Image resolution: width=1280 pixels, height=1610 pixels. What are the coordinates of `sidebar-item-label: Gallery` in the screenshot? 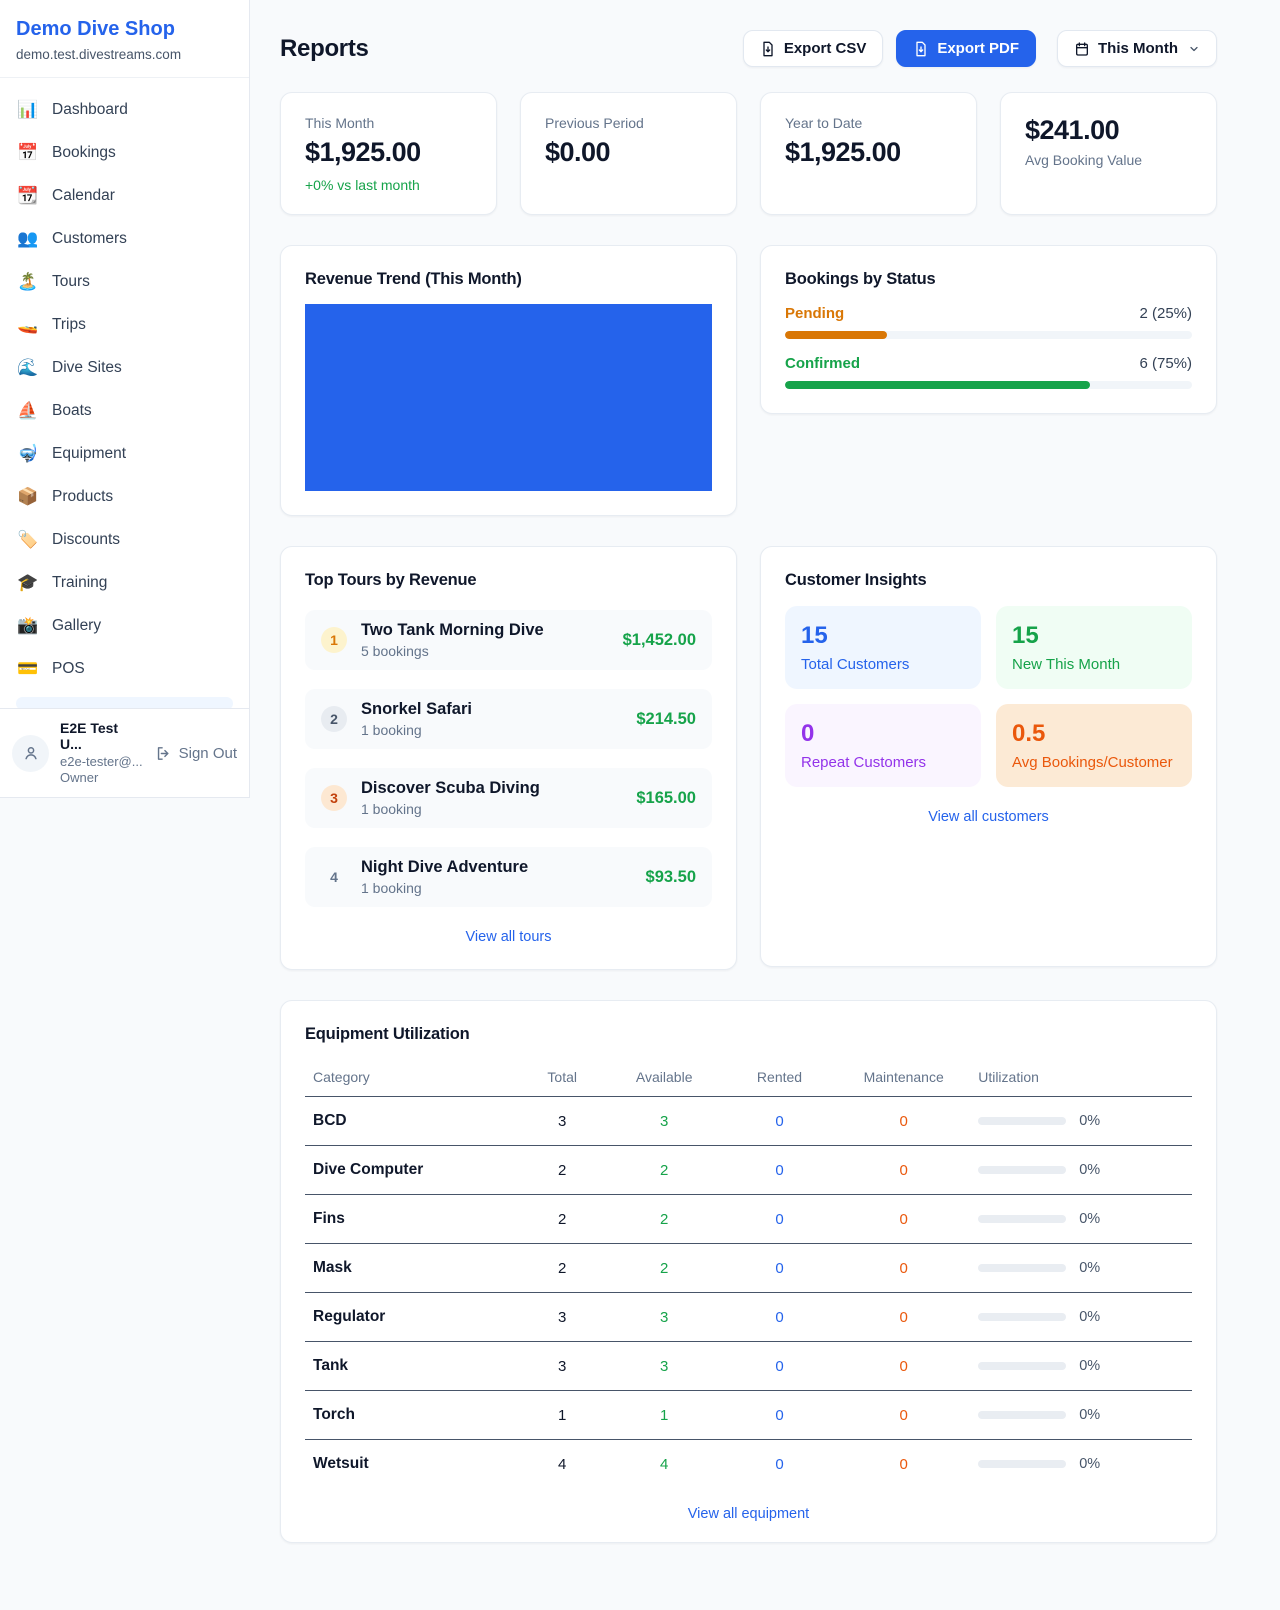 It's located at (77, 625).